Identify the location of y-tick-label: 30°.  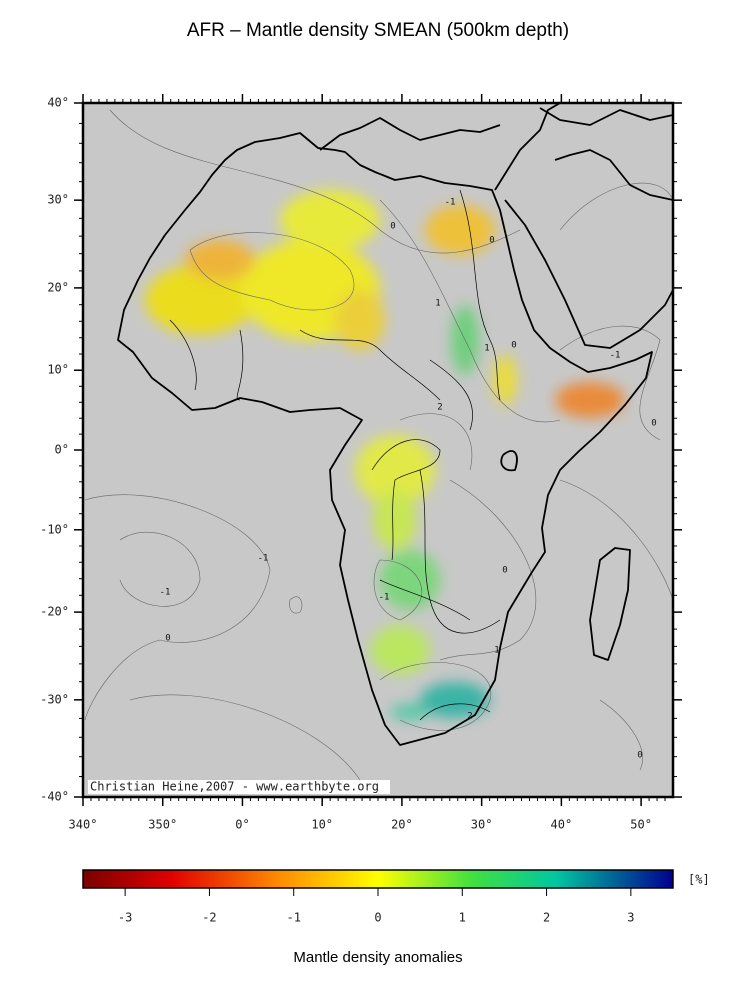
(58, 200).